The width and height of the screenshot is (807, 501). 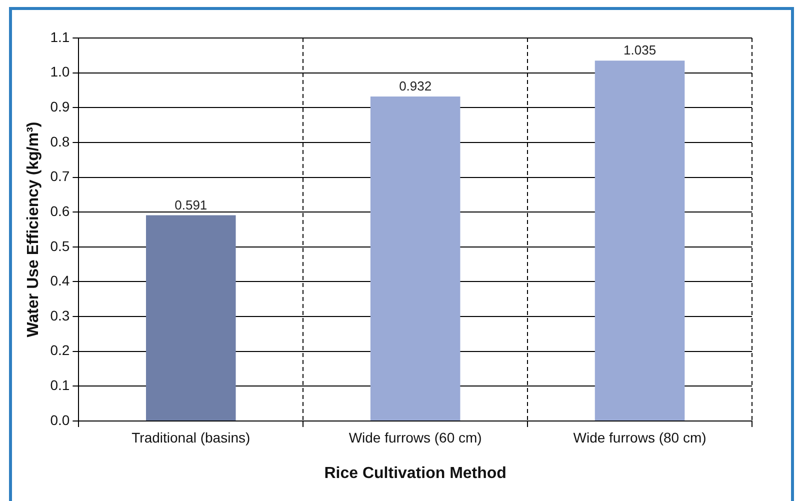 I want to click on x-tick-label: Traditional (basins), so click(x=191, y=437).